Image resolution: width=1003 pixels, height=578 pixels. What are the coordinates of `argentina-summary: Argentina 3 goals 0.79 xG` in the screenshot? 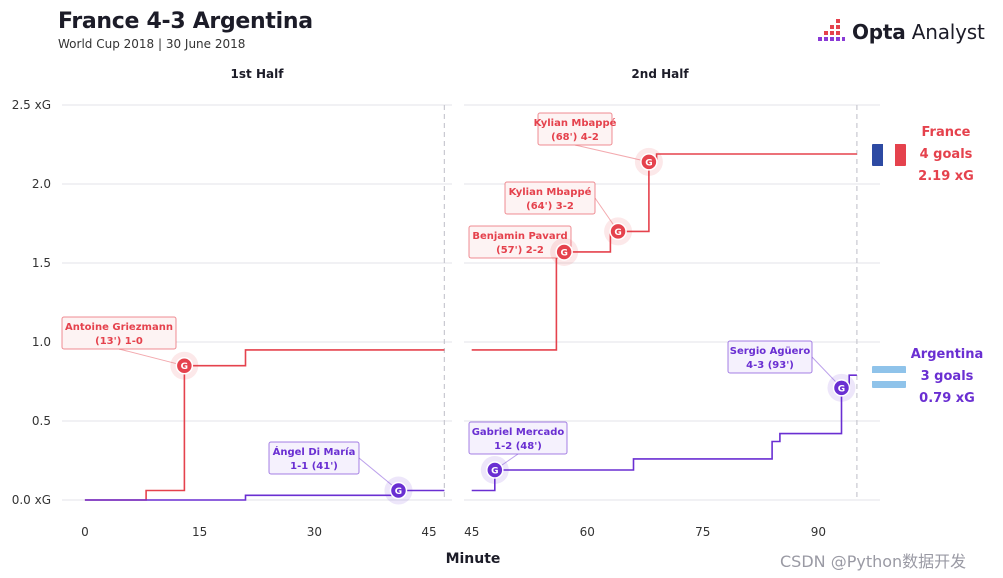 It's located at (947, 377).